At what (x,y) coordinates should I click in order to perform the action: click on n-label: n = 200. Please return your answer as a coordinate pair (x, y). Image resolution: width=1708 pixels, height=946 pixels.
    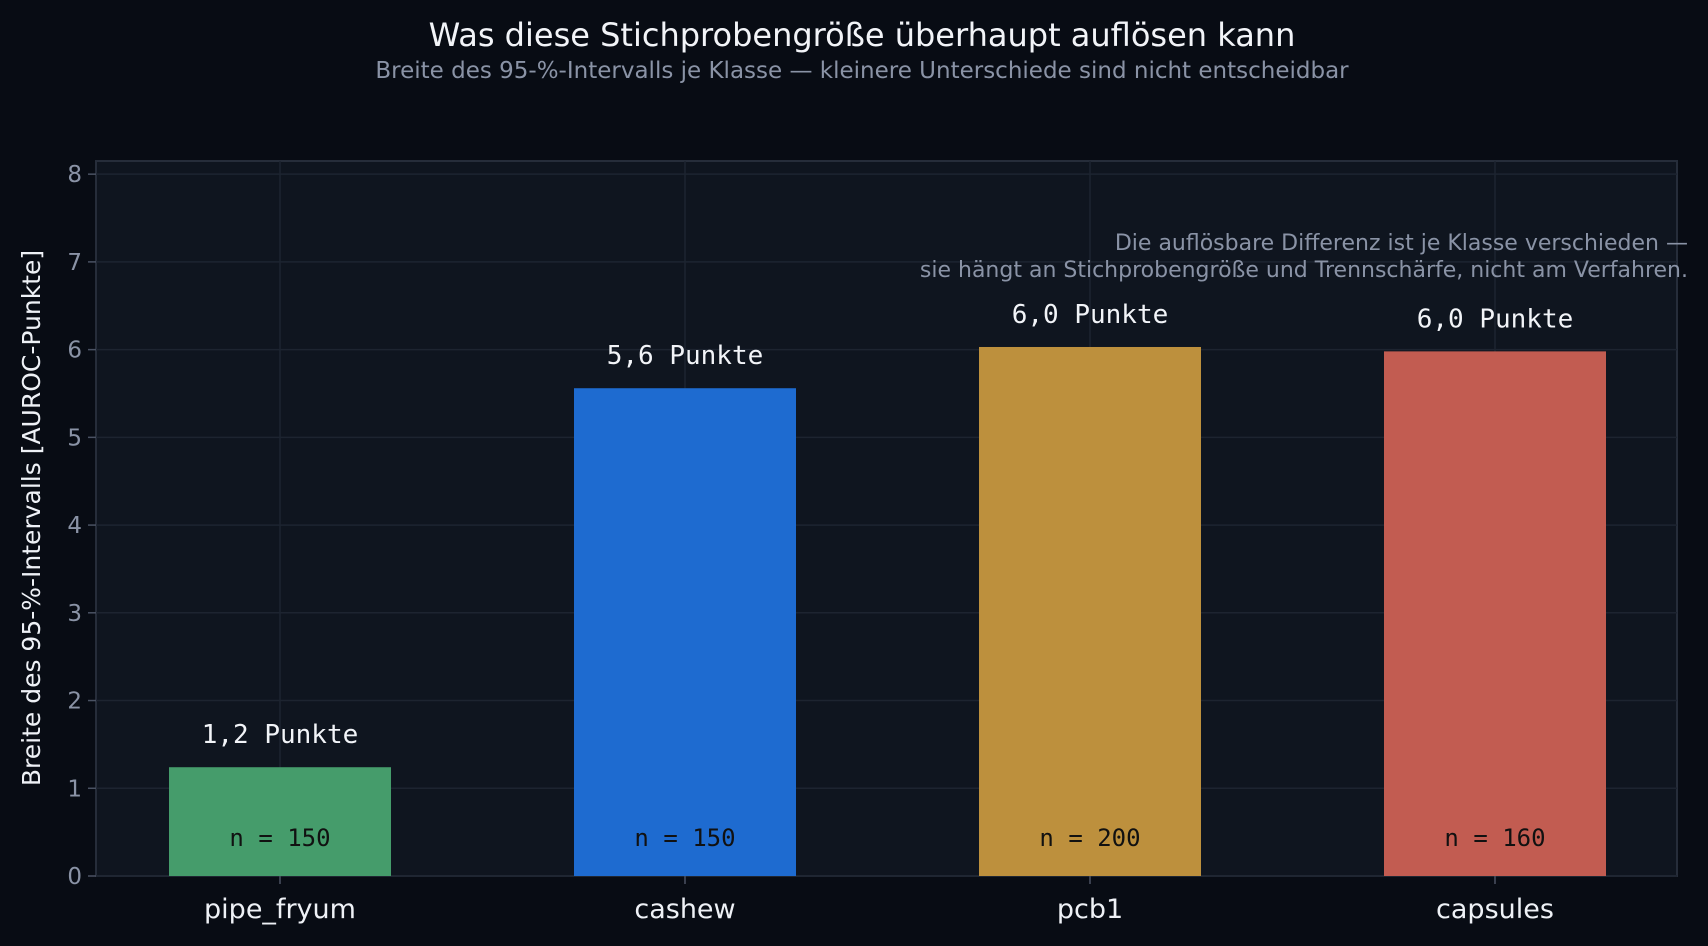
    Looking at the image, I should click on (1089, 838).